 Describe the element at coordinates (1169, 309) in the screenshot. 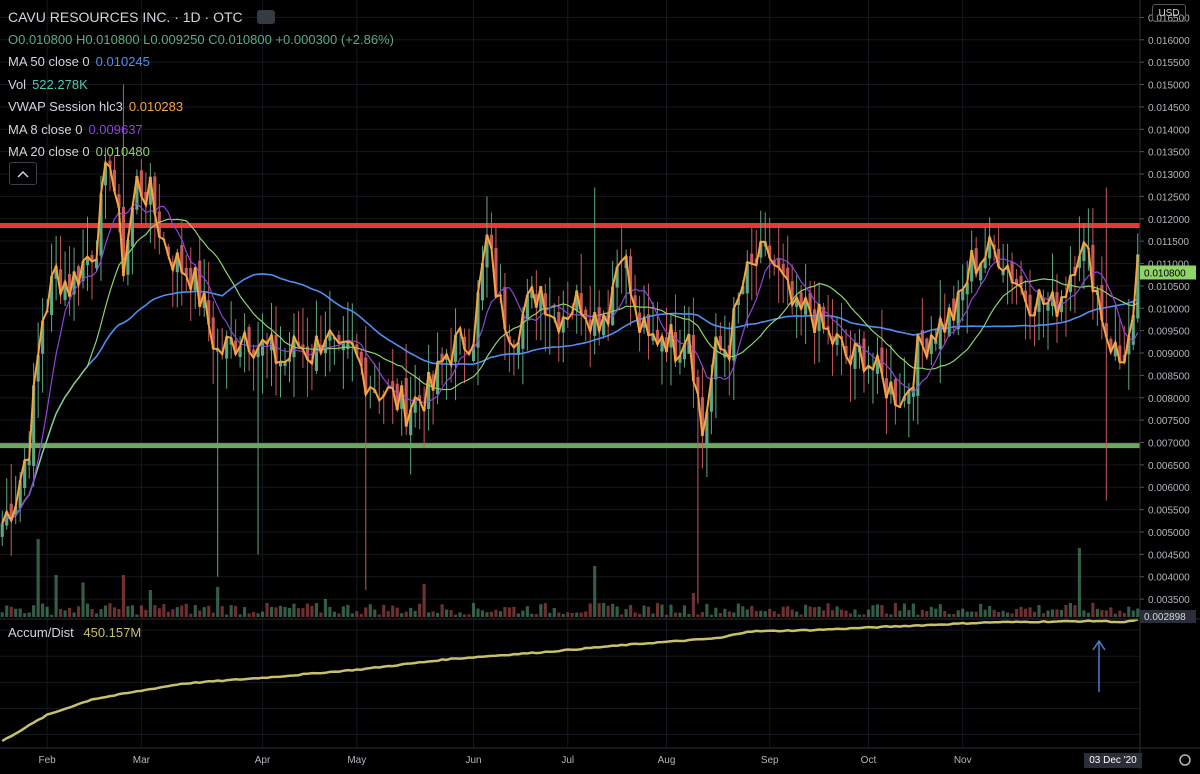

I see `price-tick-label: 0.010000` at that location.